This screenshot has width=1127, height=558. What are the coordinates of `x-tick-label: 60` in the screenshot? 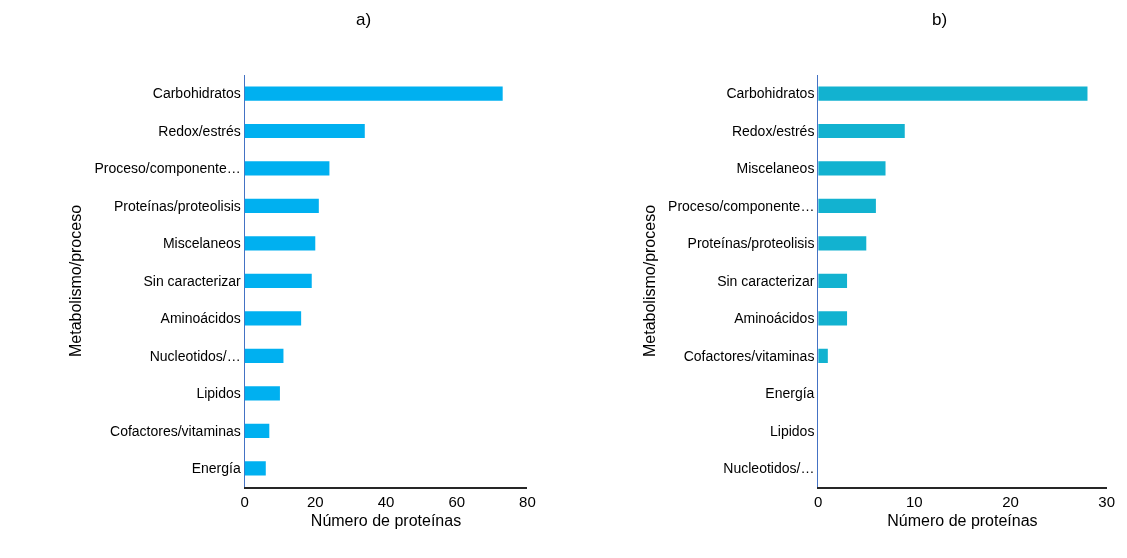 It's located at (457, 501).